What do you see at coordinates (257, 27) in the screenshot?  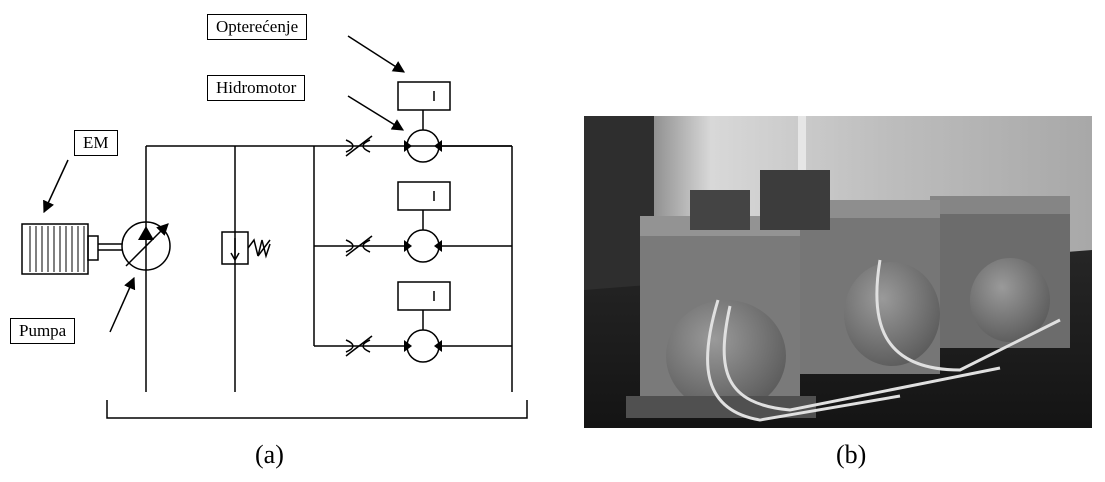 I see `load-label: Opterećenje` at bounding box center [257, 27].